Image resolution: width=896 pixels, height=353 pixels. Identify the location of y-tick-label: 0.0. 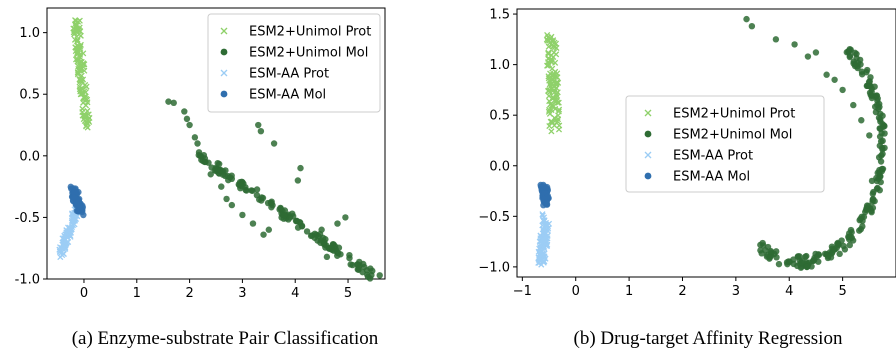
(29, 156).